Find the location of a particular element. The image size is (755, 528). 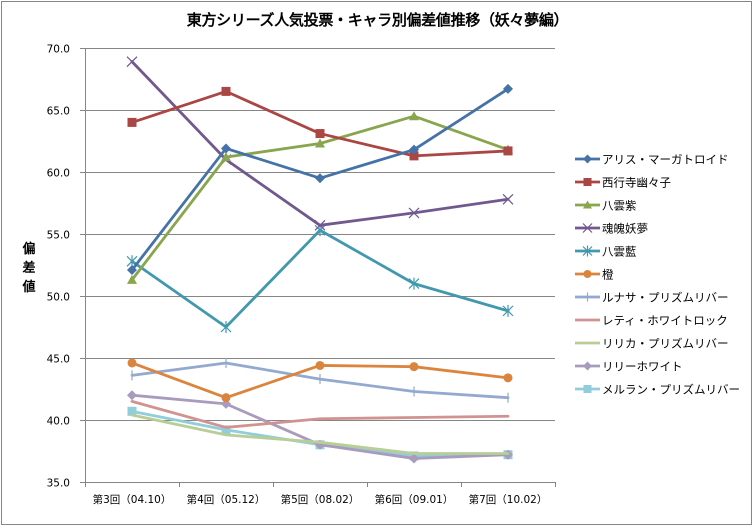

y-axis-label: 偏差値 is located at coordinates (29, 268).